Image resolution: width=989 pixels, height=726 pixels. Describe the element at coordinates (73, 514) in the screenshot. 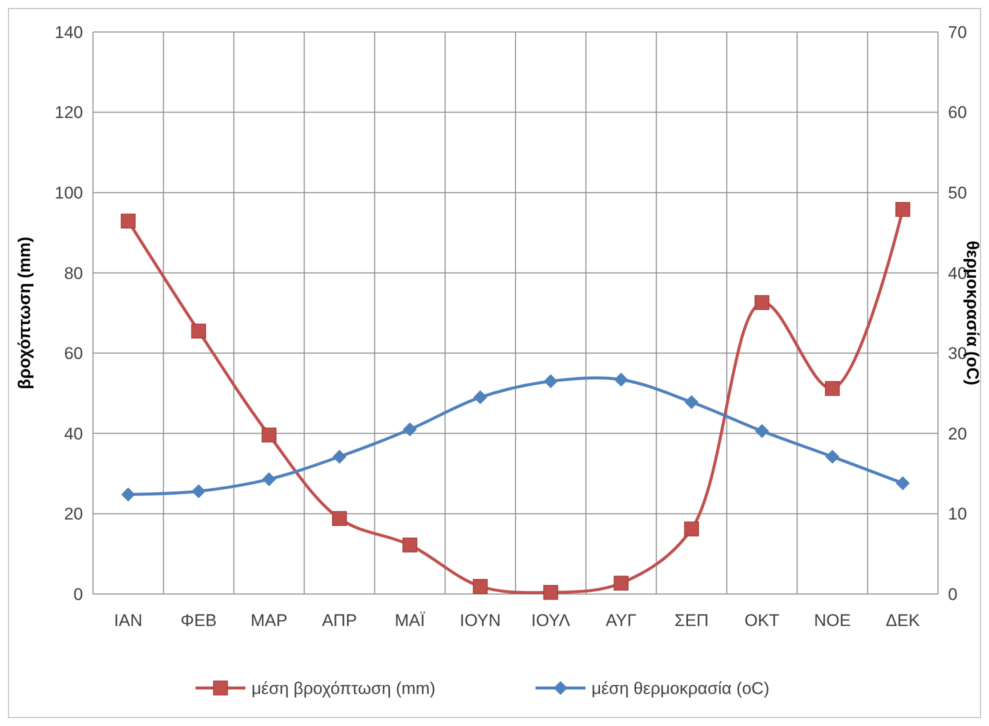

I see `y-tick-label: 20` at that location.